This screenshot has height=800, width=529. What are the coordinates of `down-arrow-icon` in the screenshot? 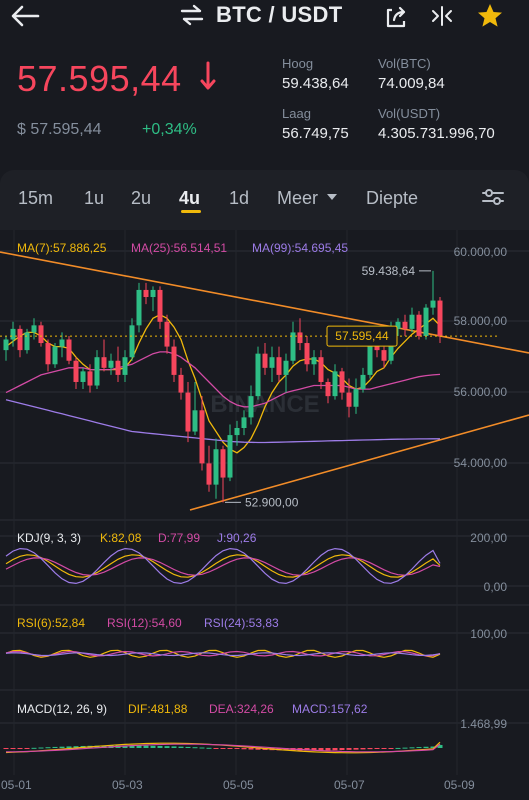 It's located at (208, 75).